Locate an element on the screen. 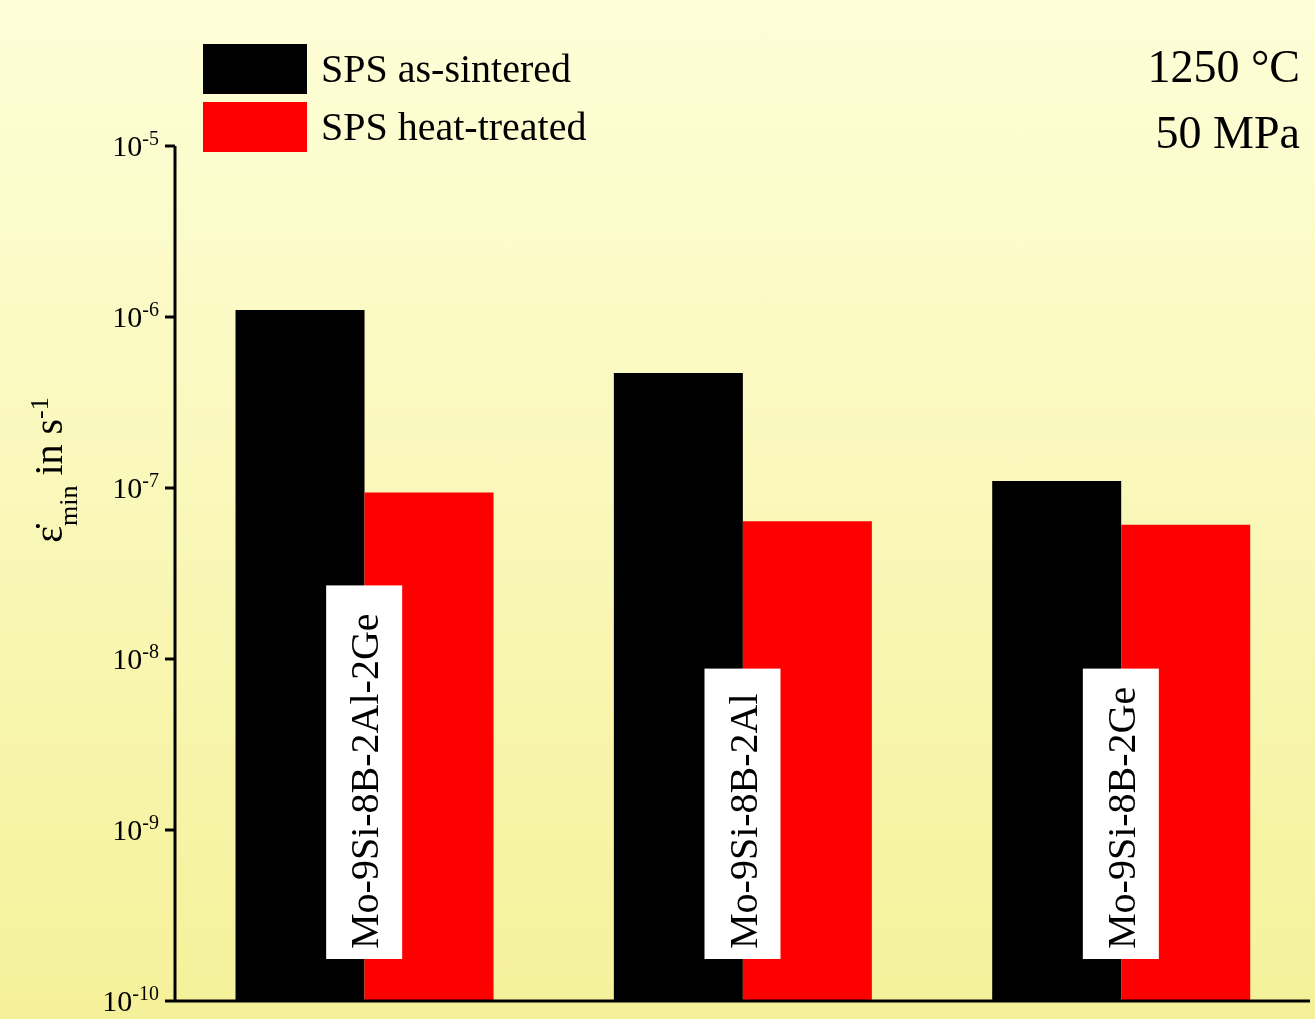 This screenshot has width=1315, height=1019. text: 1250 °C is located at coordinates (1223, 66).